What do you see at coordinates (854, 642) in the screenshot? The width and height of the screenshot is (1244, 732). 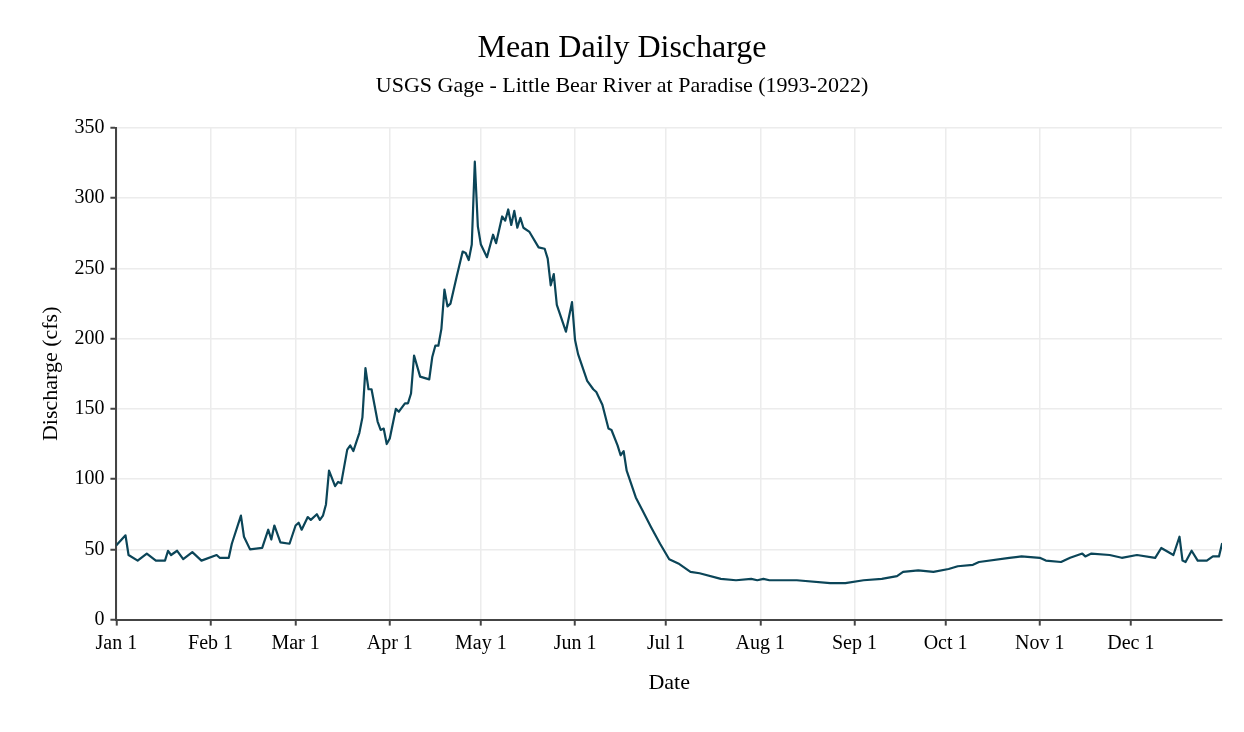 I see `x-tick-label: Sep 1` at bounding box center [854, 642].